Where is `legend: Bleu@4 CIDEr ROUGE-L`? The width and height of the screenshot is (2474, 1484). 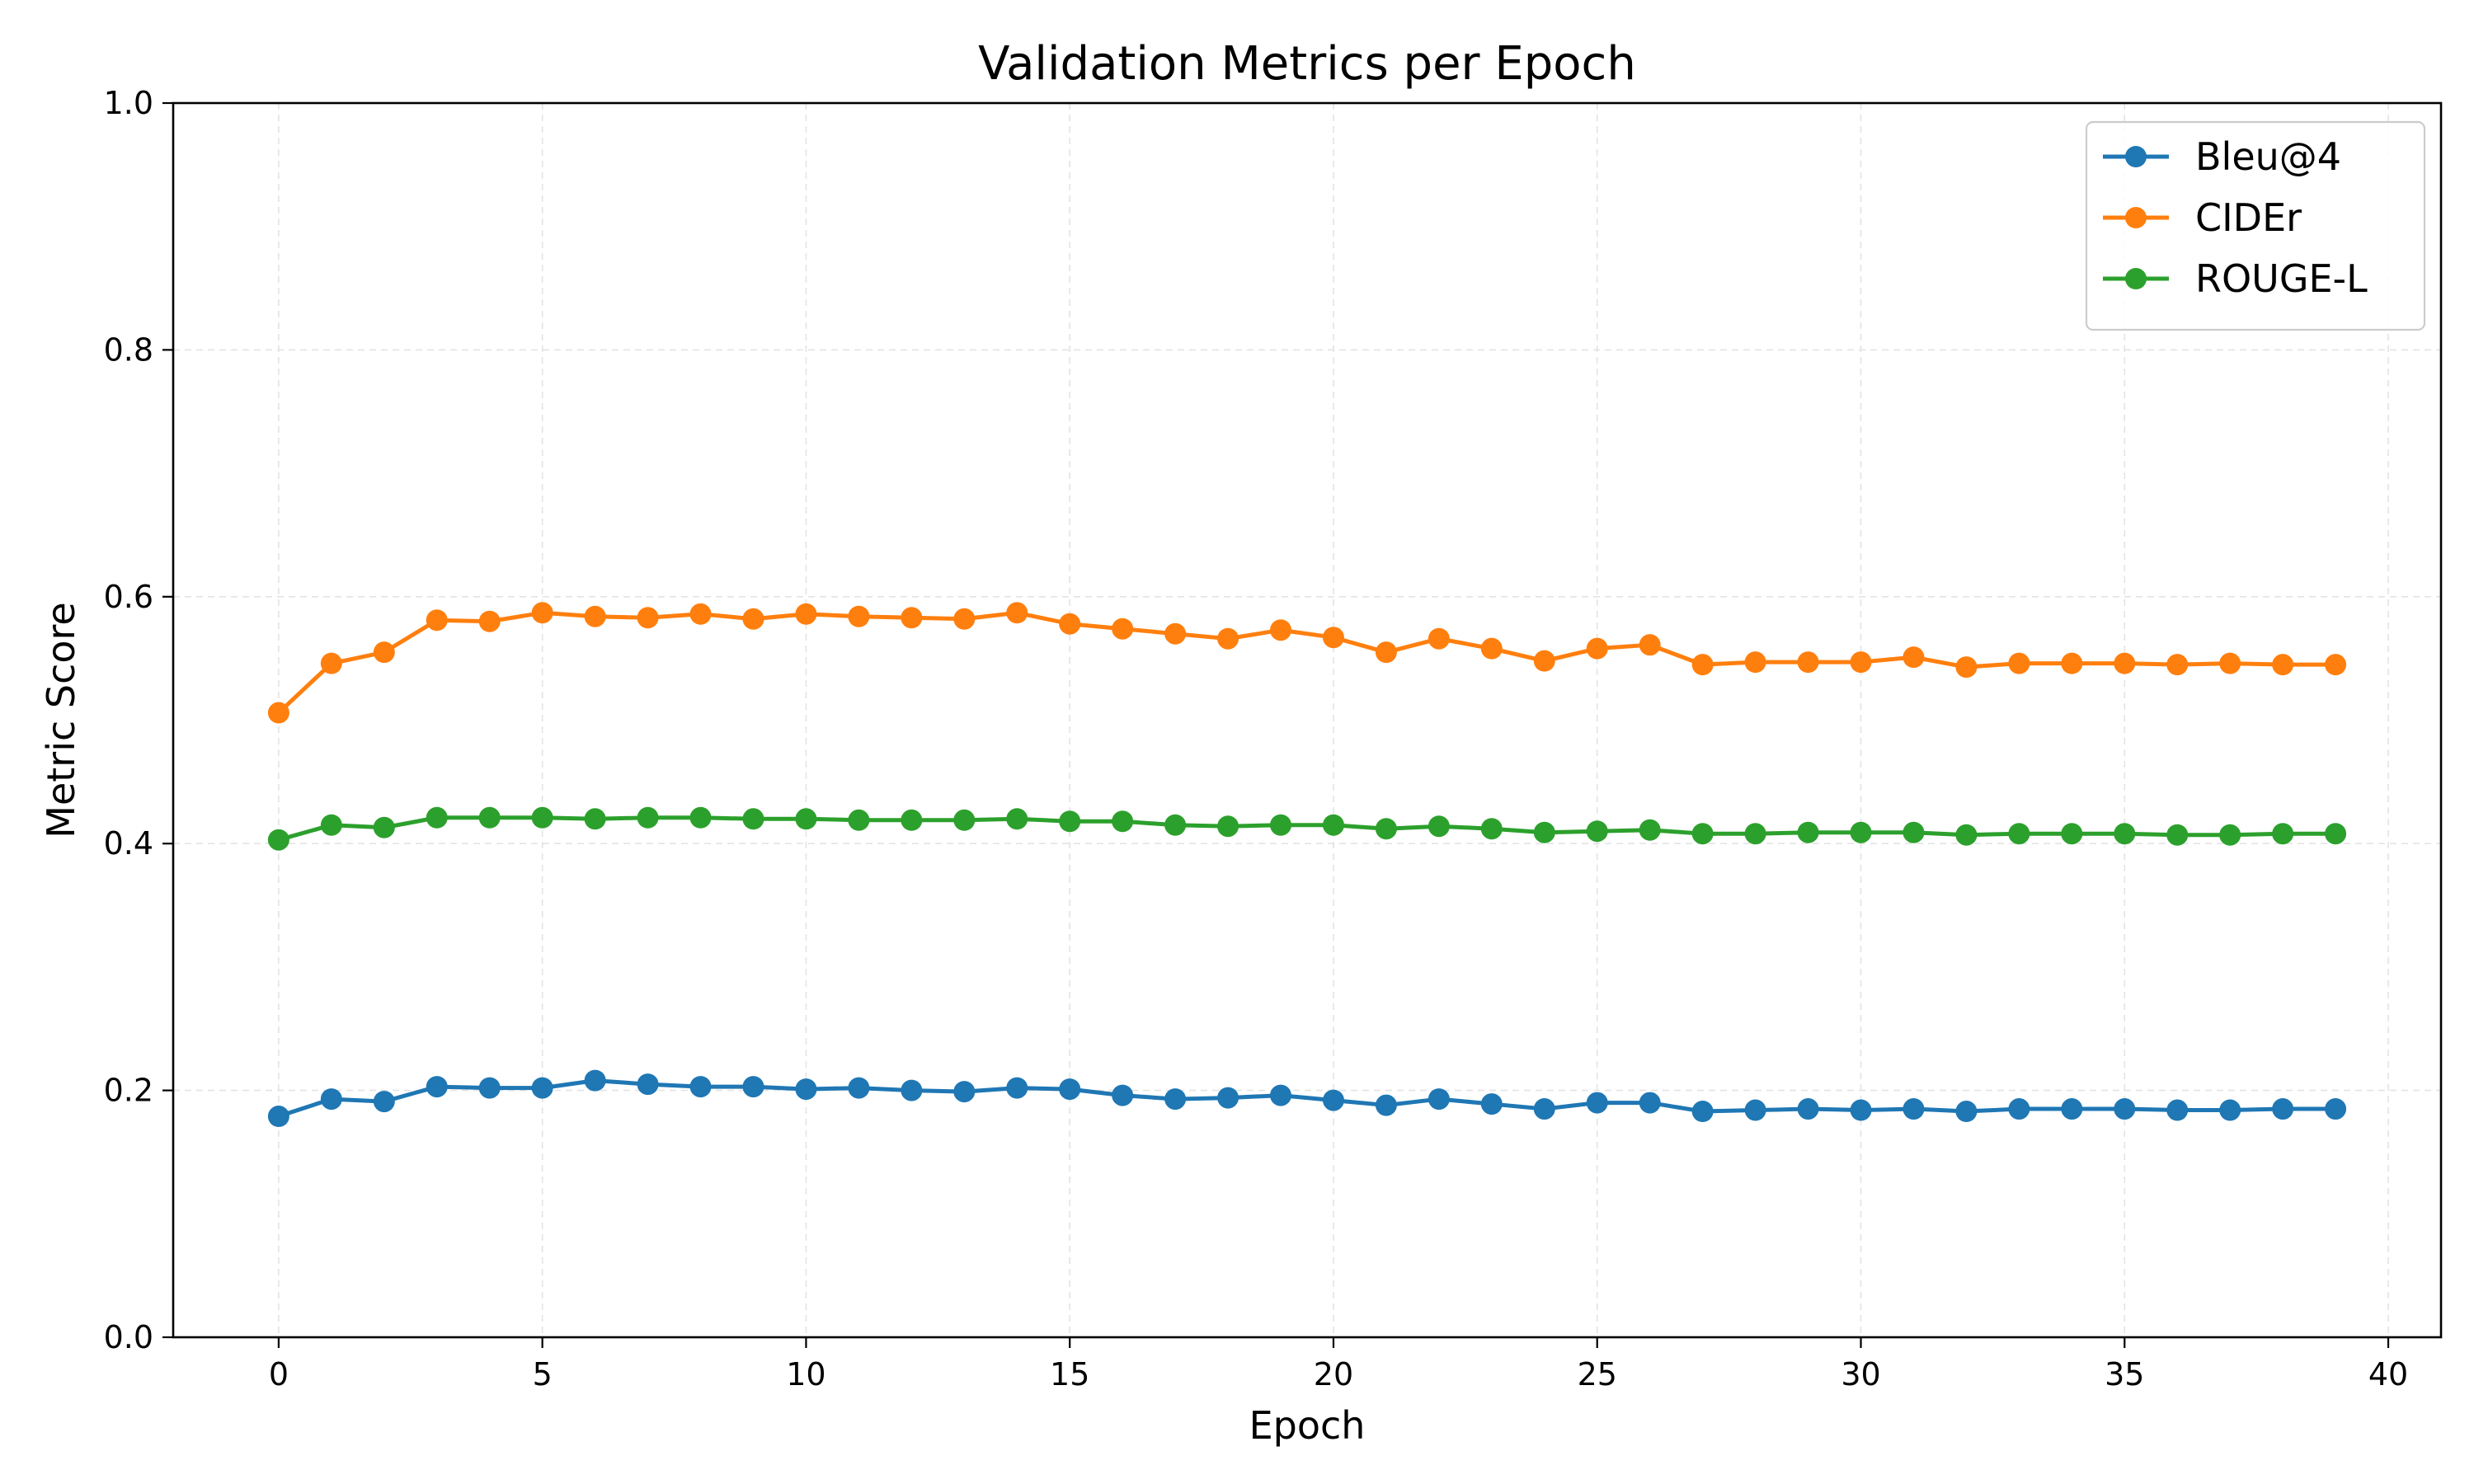 legend: Bleu@4 CIDEr ROUGE-L is located at coordinates (2255, 226).